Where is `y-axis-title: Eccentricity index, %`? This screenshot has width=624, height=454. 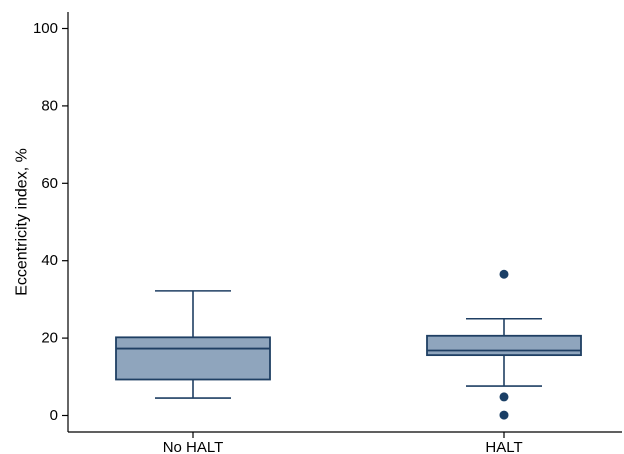
y-axis-title: Eccentricity index, % is located at coordinates (22, 222).